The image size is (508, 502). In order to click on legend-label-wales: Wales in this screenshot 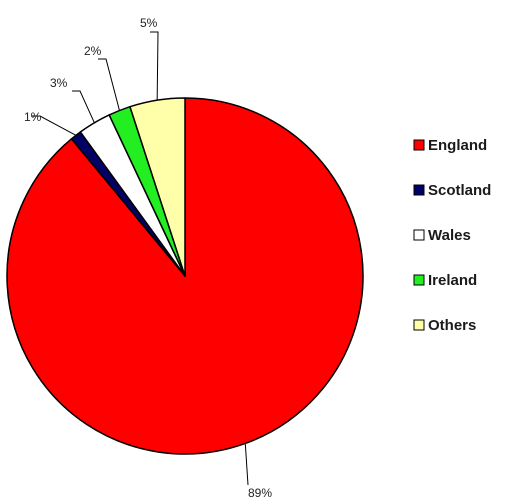, I will do `click(449, 235)`.